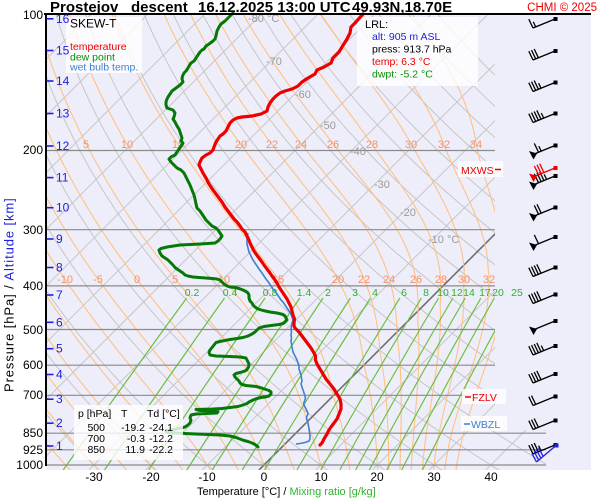 The image size is (600, 500). Describe the element at coordinates (63, 114) in the screenshot. I see `svg-text: 13` at that location.